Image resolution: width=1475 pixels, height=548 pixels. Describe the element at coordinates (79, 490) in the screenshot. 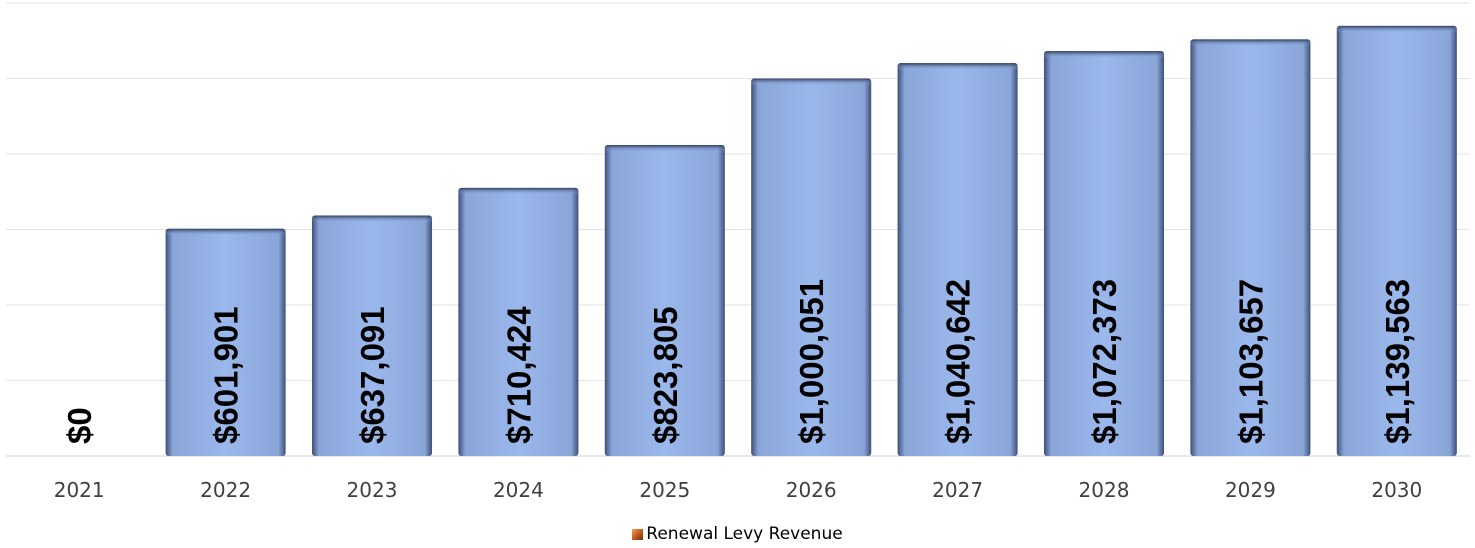

I see `x-tick-label: 2021` at that location.